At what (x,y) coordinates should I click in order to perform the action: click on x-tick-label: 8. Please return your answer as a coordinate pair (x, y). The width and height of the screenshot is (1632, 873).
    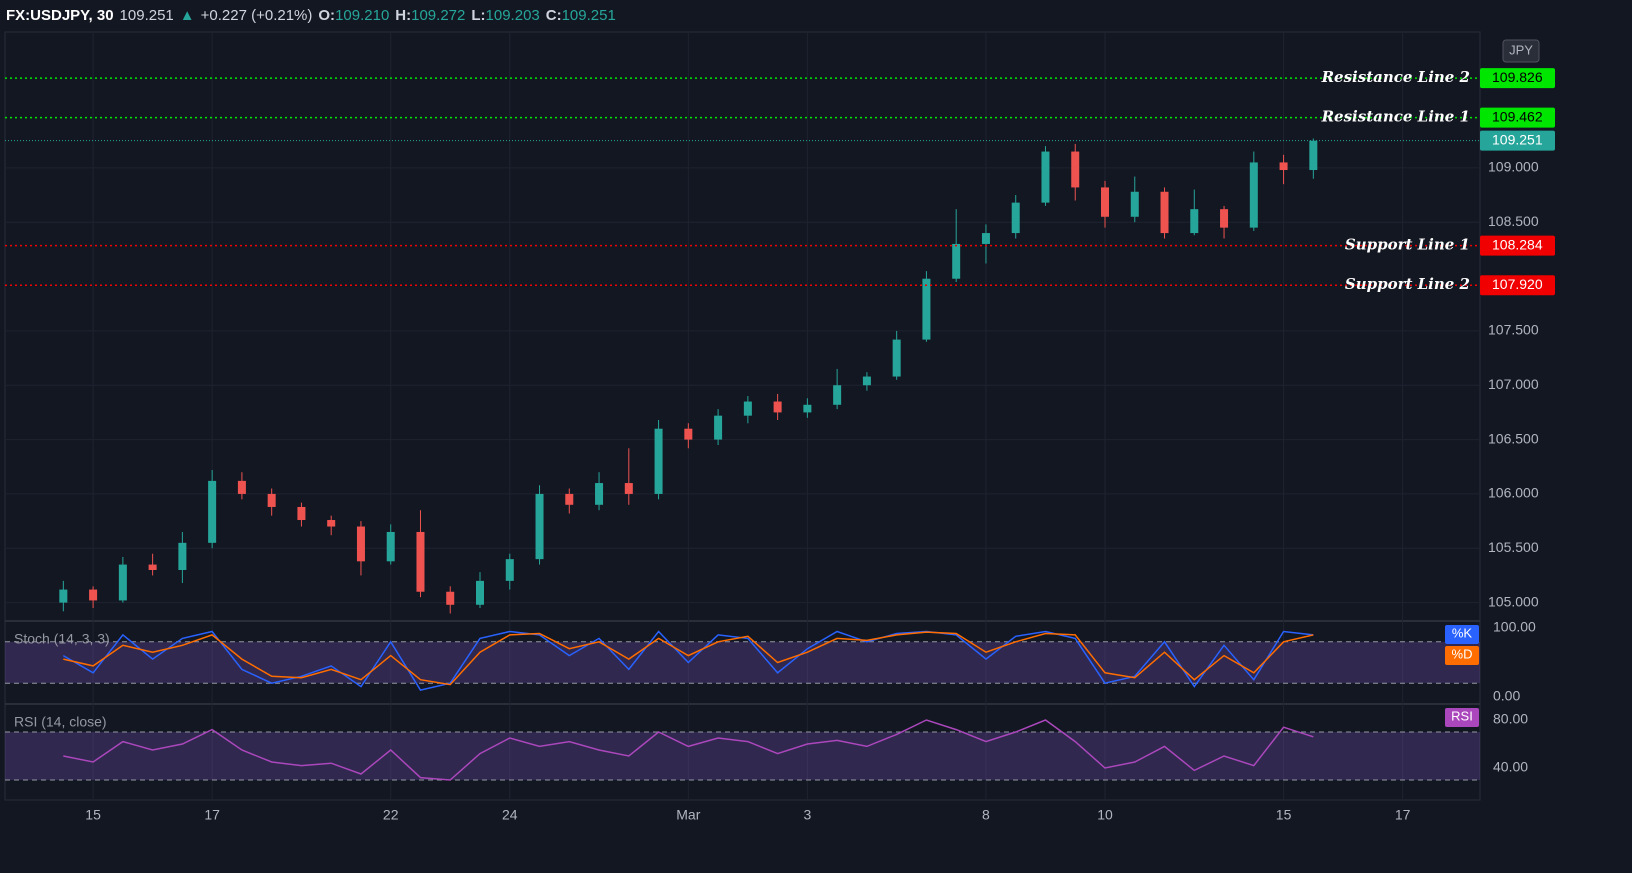
    Looking at the image, I should click on (986, 815).